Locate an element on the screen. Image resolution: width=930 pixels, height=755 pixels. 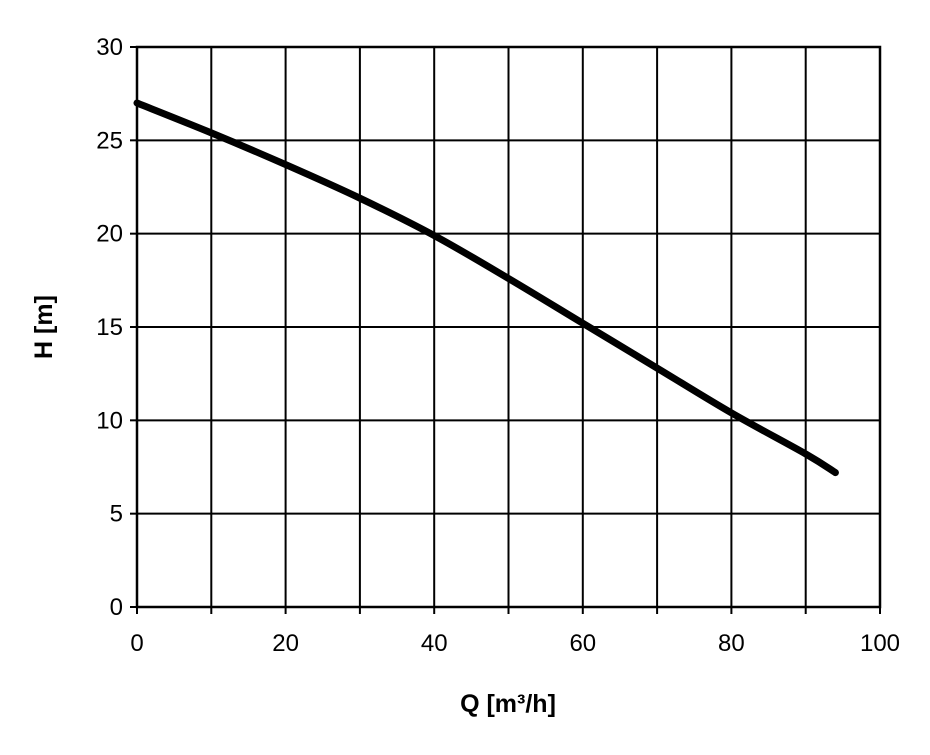
x-tick-label: 60 is located at coordinates (582, 643).